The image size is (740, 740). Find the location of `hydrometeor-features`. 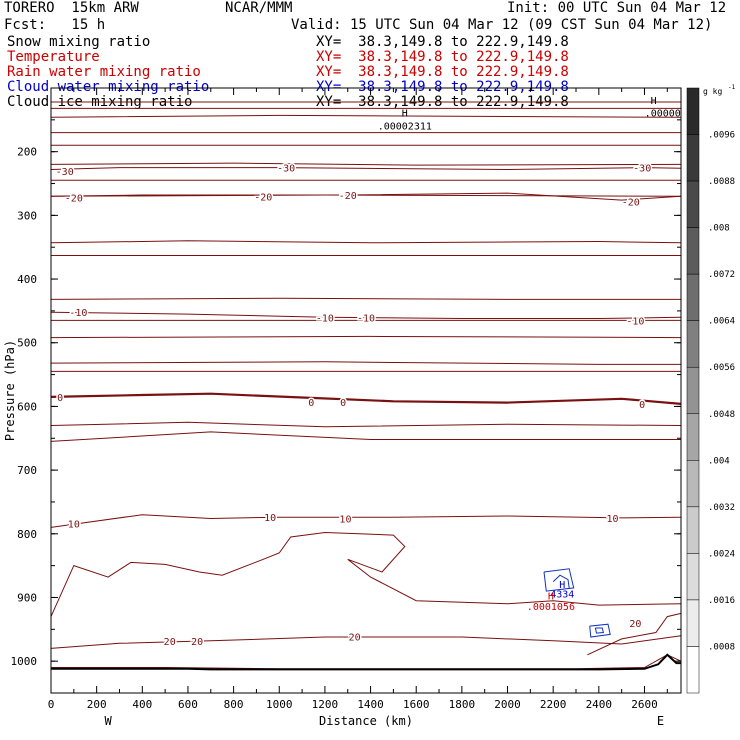

hydrometeor-features is located at coordinates (577, 603).